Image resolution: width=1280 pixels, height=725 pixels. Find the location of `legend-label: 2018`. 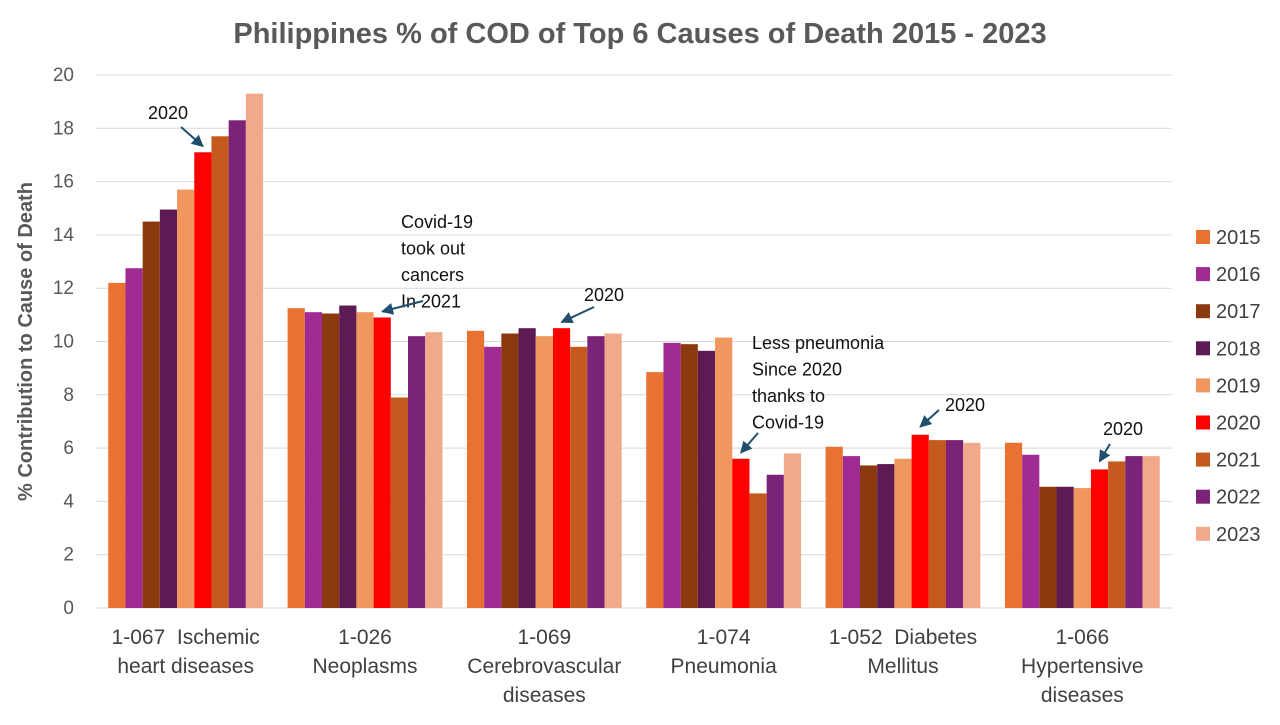

legend-label: 2018 is located at coordinates (1238, 349).